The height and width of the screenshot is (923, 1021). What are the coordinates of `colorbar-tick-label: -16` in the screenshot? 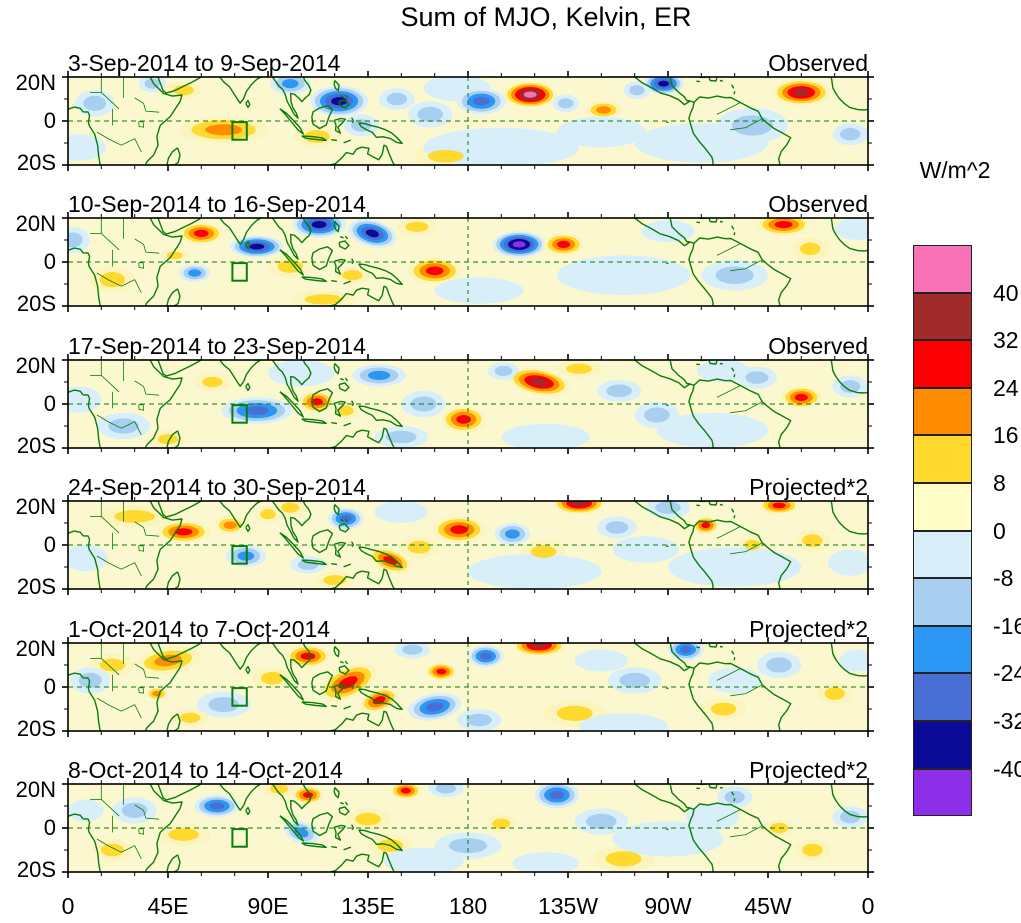 It's located at (1007, 625).